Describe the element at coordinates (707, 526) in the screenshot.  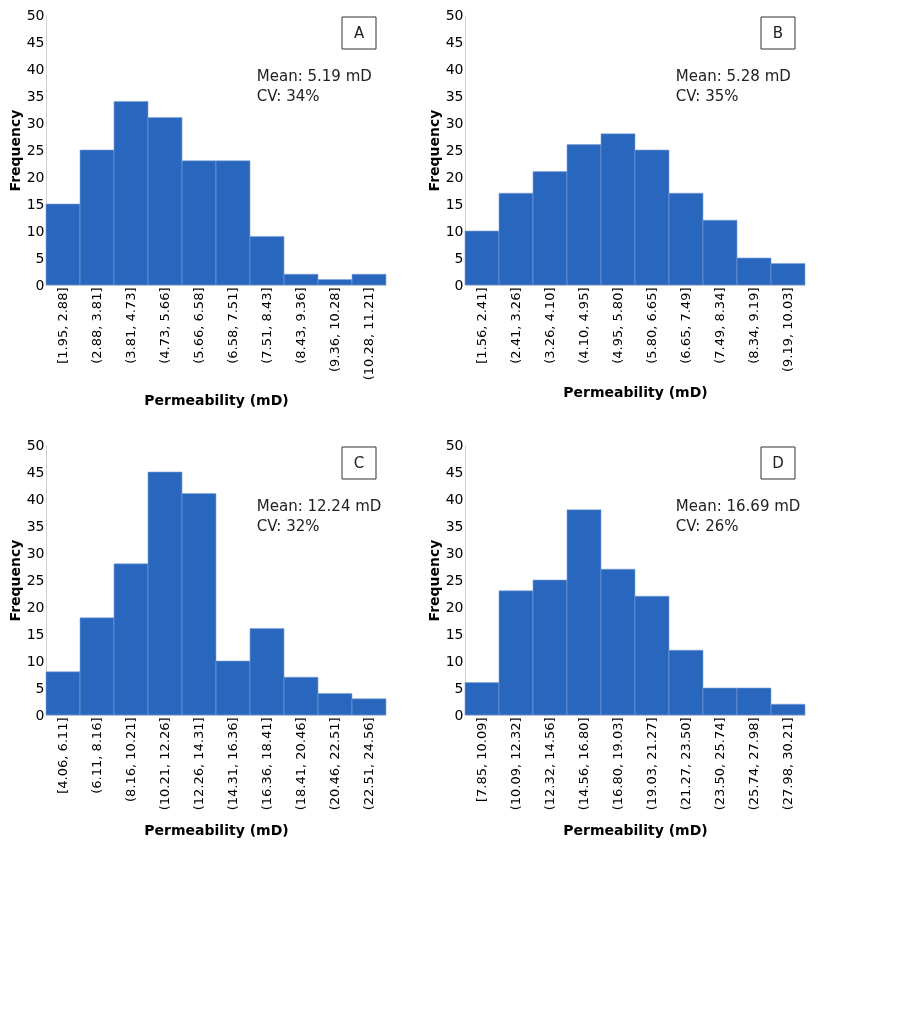
I see `annotation: CV: 26%` at that location.